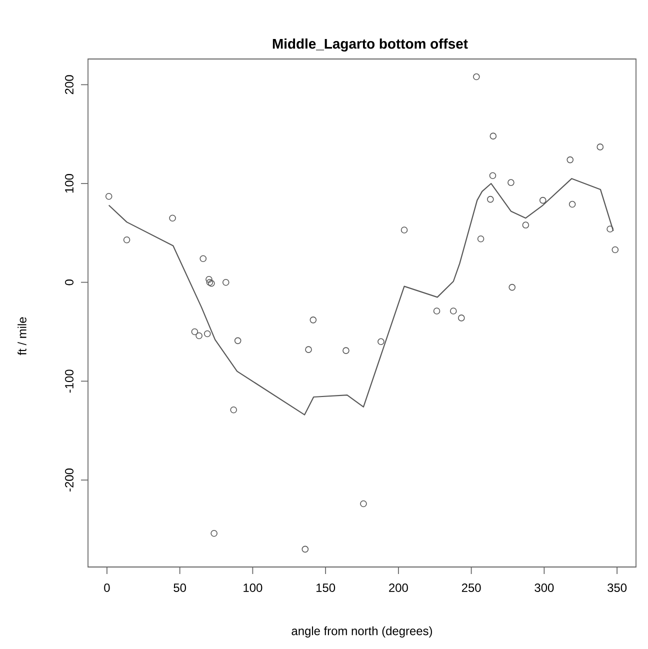  I want to click on x-tick-label: 100, so click(253, 588).